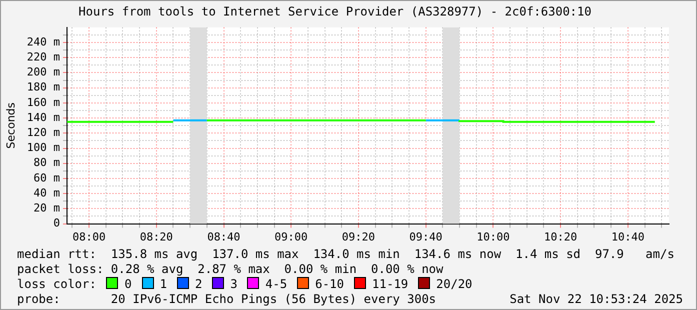  Describe the element at coordinates (163, 284) in the screenshot. I see `legend-label: 1` at that location.